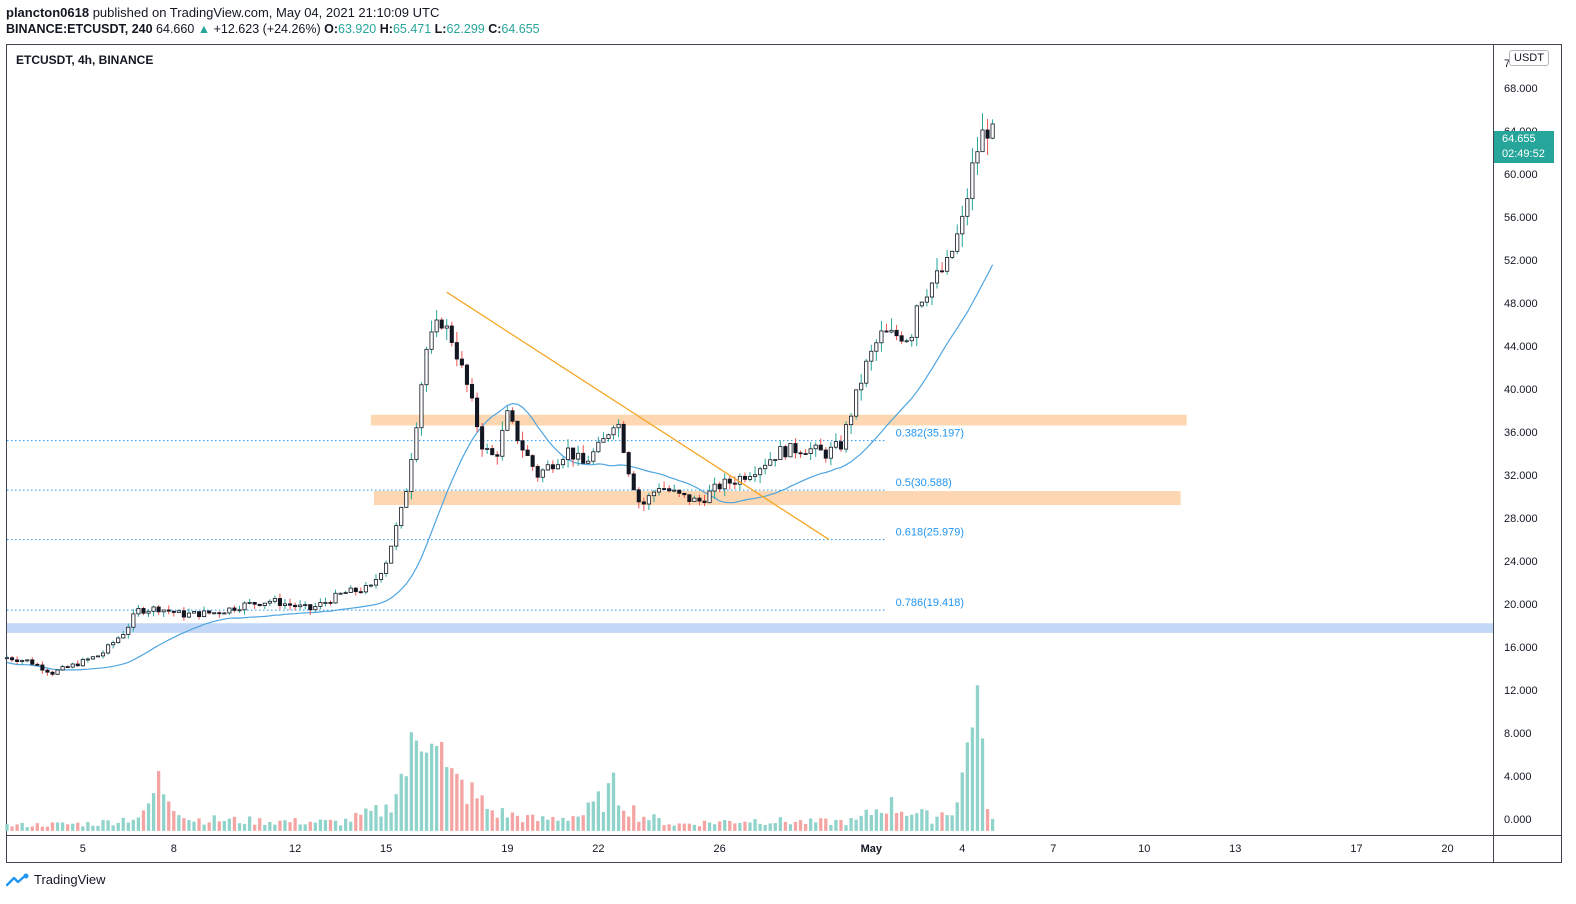 This screenshot has width=1576, height=904. I want to click on trend-layer, so click(638, 415).